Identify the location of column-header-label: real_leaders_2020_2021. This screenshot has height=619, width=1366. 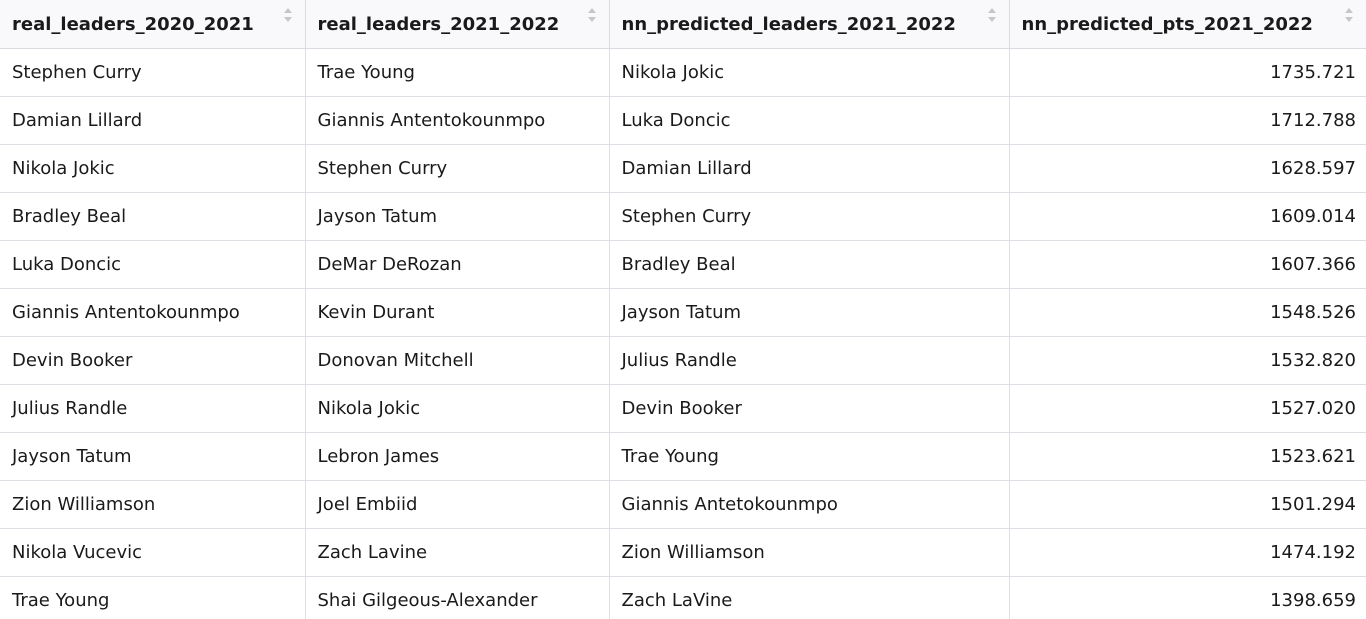
(133, 24).